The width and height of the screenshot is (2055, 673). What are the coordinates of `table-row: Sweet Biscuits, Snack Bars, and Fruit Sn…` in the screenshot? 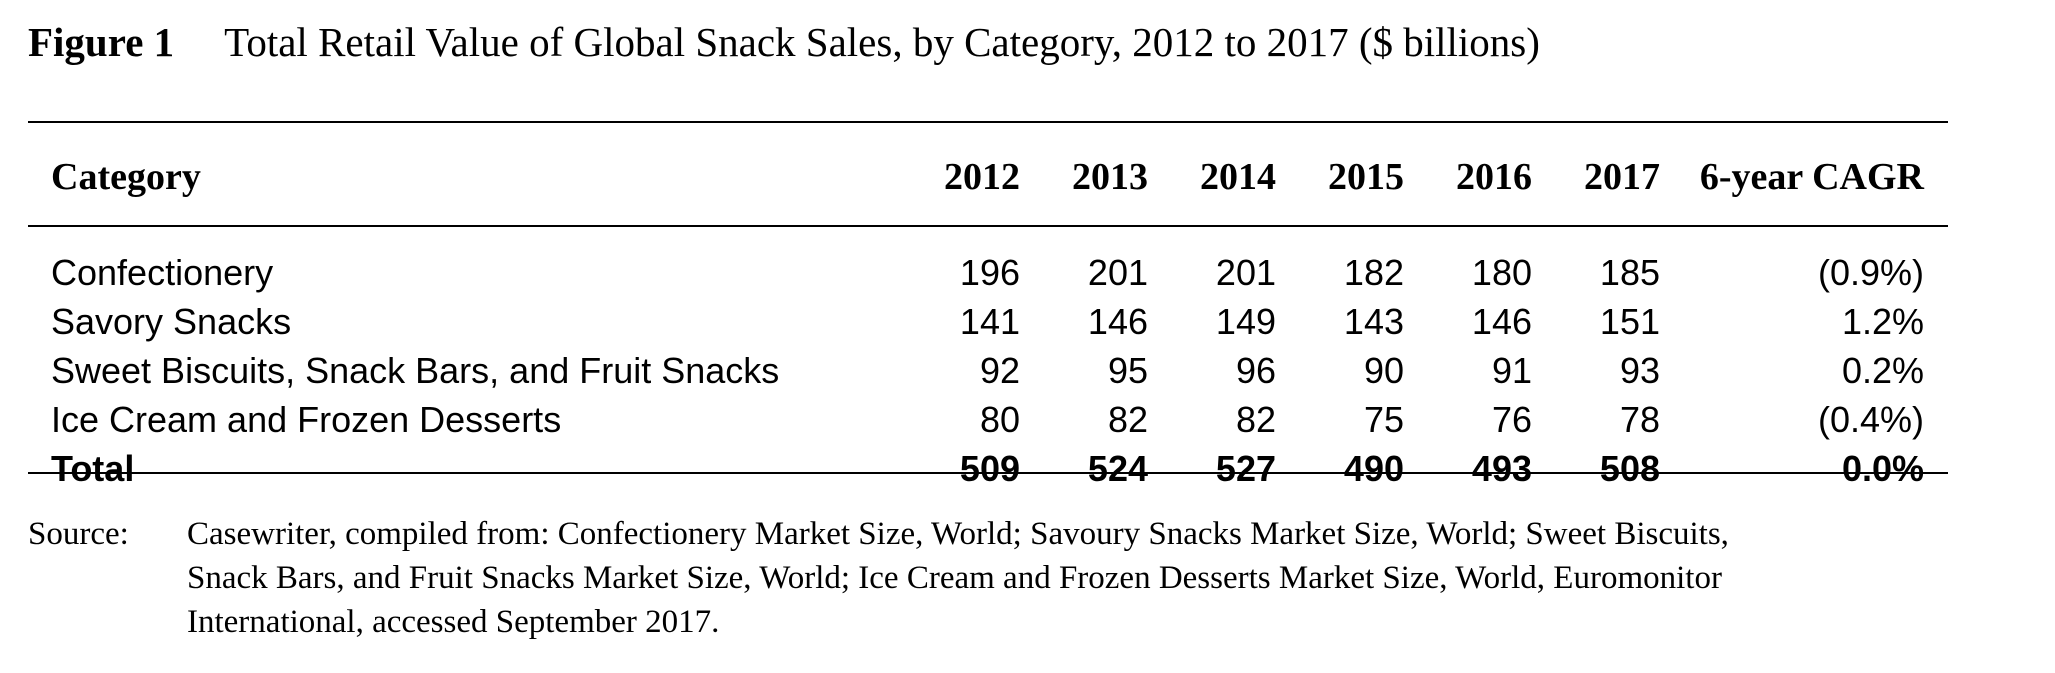 It's located at (988, 370).